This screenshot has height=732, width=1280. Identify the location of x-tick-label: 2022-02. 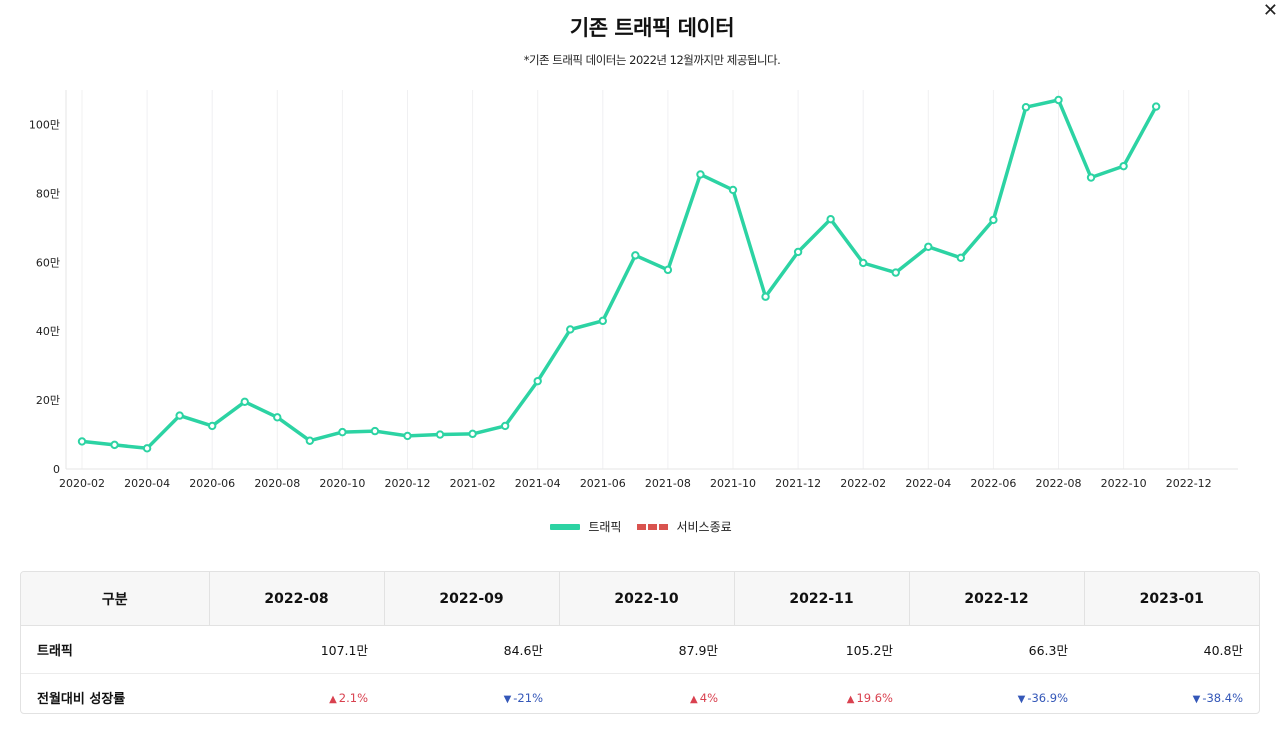
(863, 483).